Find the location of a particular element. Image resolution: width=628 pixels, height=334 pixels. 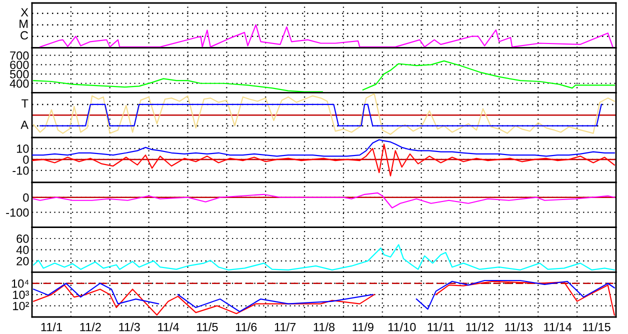

x-tick-label: 11/9 is located at coordinates (363, 327).